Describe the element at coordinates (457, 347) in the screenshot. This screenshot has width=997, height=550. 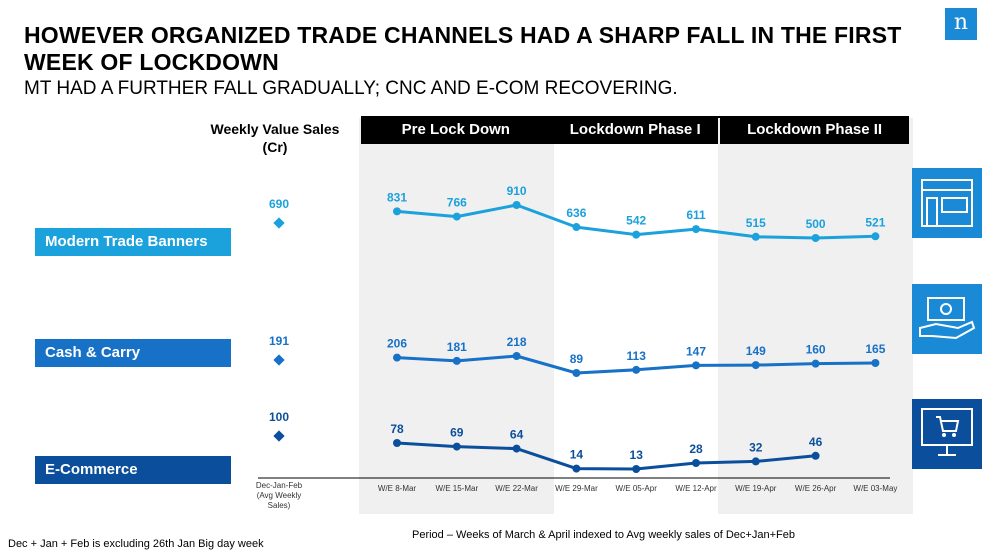
I see `data-label: 181` at that location.